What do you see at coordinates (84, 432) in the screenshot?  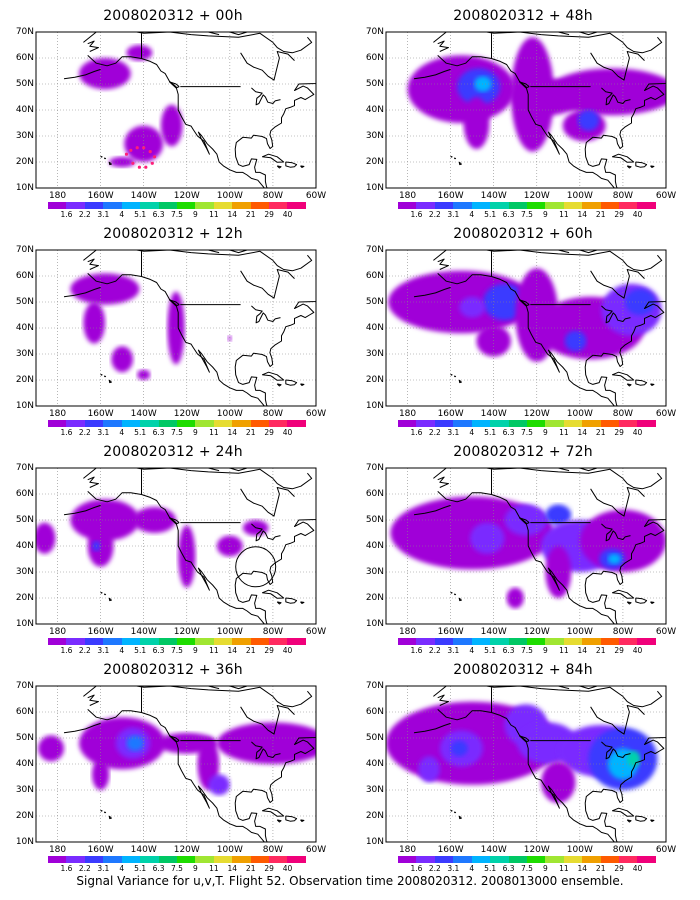 I see `colorbar-label: 2.2` at bounding box center [84, 432].